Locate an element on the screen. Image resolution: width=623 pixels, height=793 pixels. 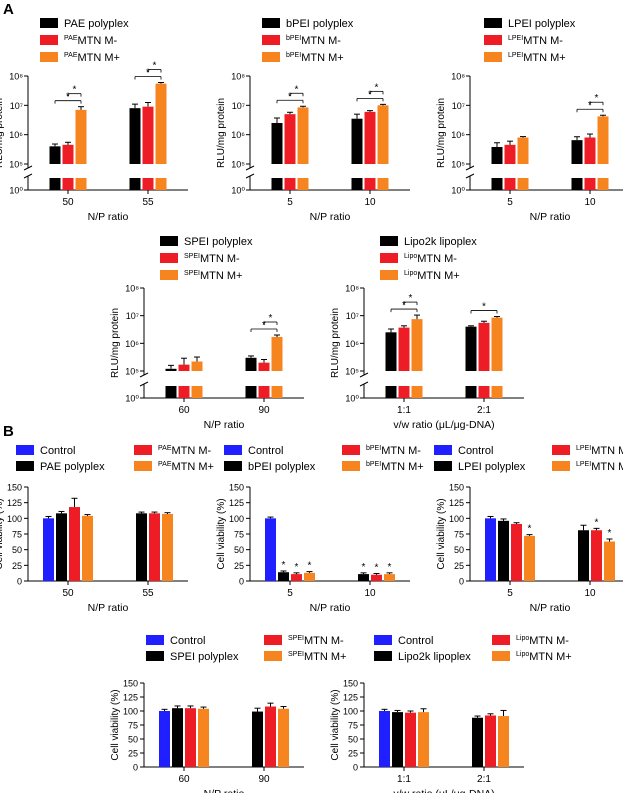
y-axis-label: RLU/mg protein is located at coordinates (441, 133).